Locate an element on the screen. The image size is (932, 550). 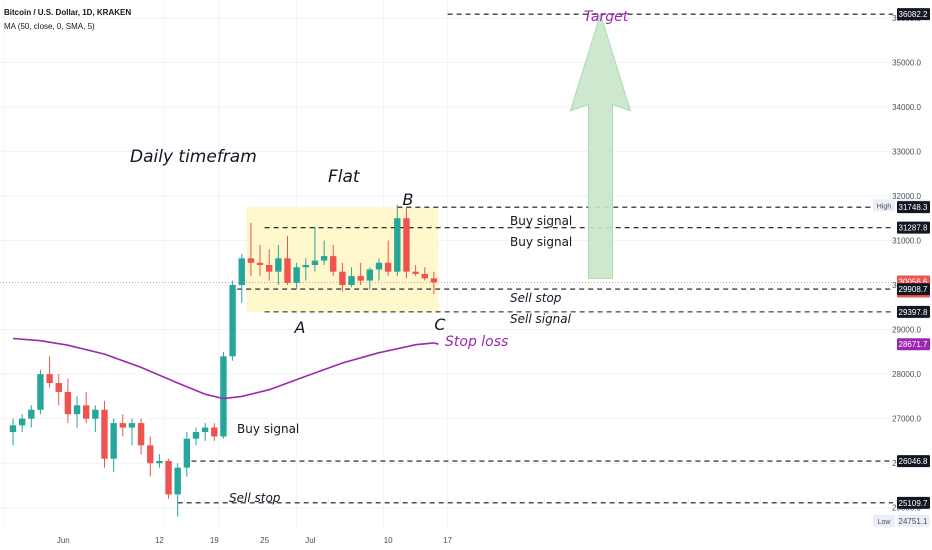
x-tick-label: Jun is located at coordinates (63, 540).